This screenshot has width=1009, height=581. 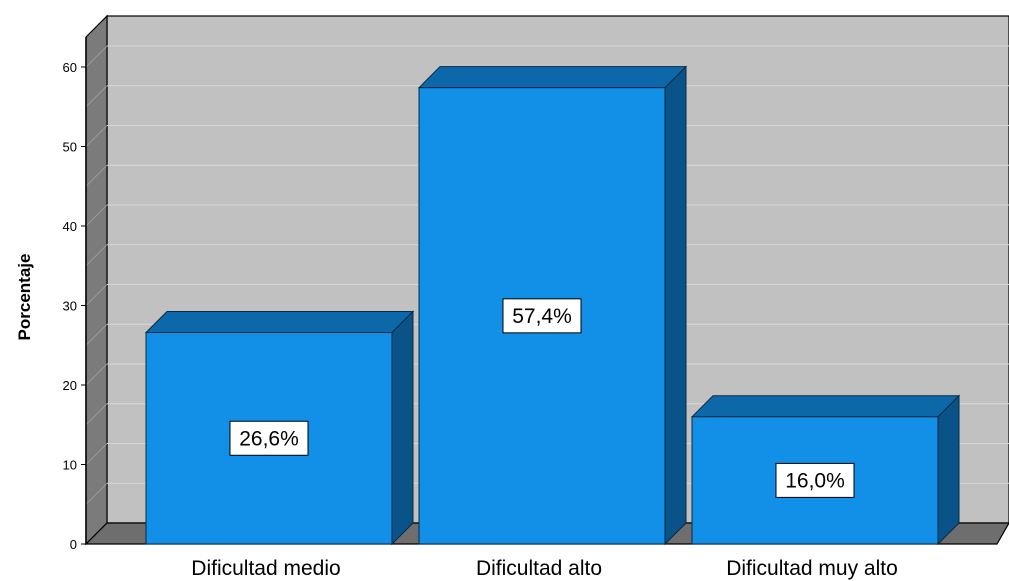 I want to click on plot-side-wall, so click(x=96, y=280).